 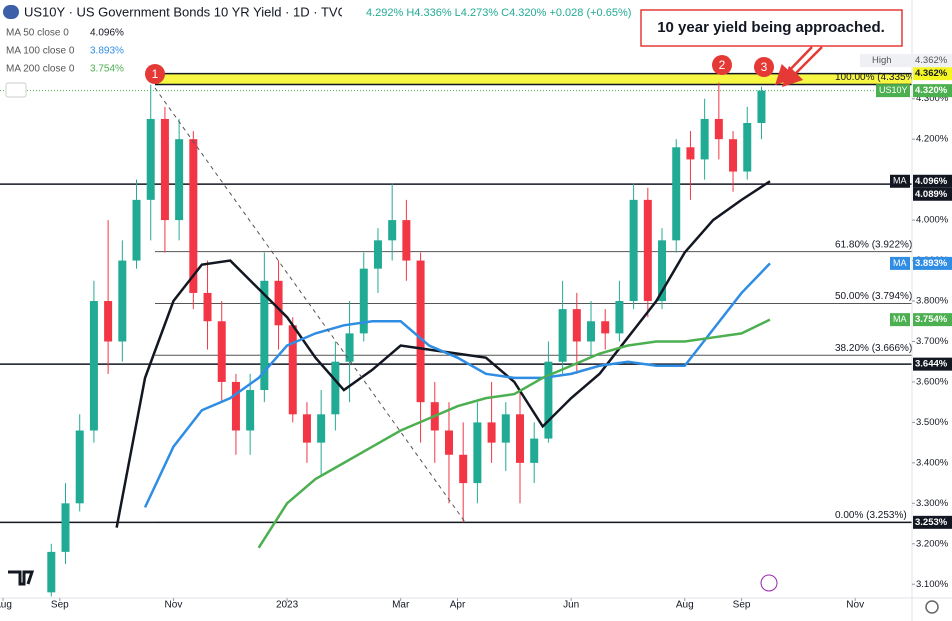 What do you see at coordinates (571, 605) in the screenshot?
I see `x-tick-label: Jun` at bounding box center [571, 605].